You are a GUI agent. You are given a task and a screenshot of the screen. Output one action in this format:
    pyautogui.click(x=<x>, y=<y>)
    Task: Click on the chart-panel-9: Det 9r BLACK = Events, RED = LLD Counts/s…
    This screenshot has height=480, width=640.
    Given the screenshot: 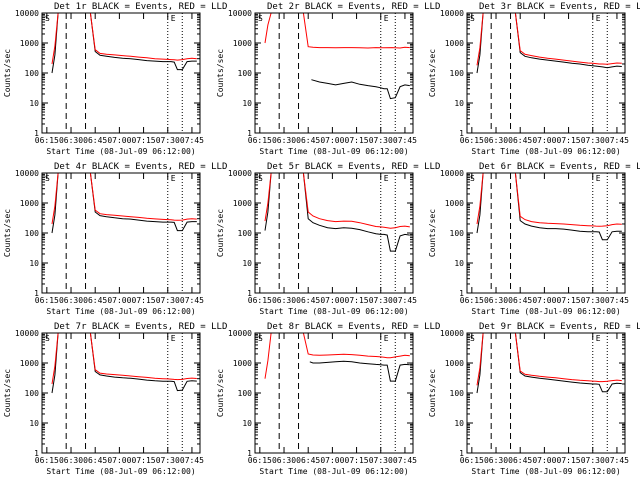 What is the action you would take?
    pyautogui.click(x=534, y=399)
    